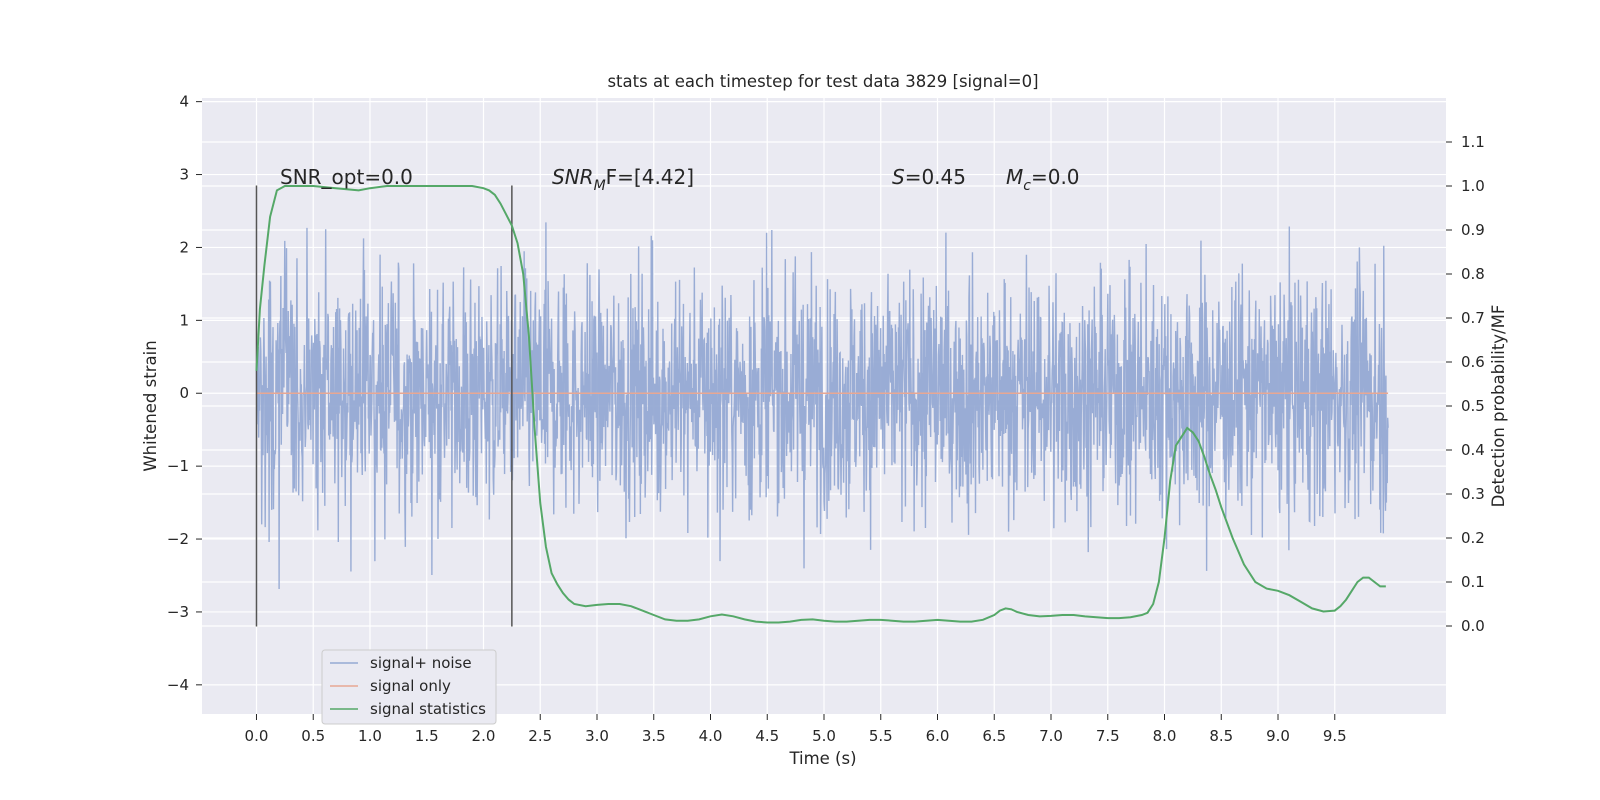 The height and width of the screenshot is (800, 1600). What do you see at coordinates (1473, 230) in the screenshot?
I see `y2-tick-label: 0.9` at bounding box center [1473, 230].